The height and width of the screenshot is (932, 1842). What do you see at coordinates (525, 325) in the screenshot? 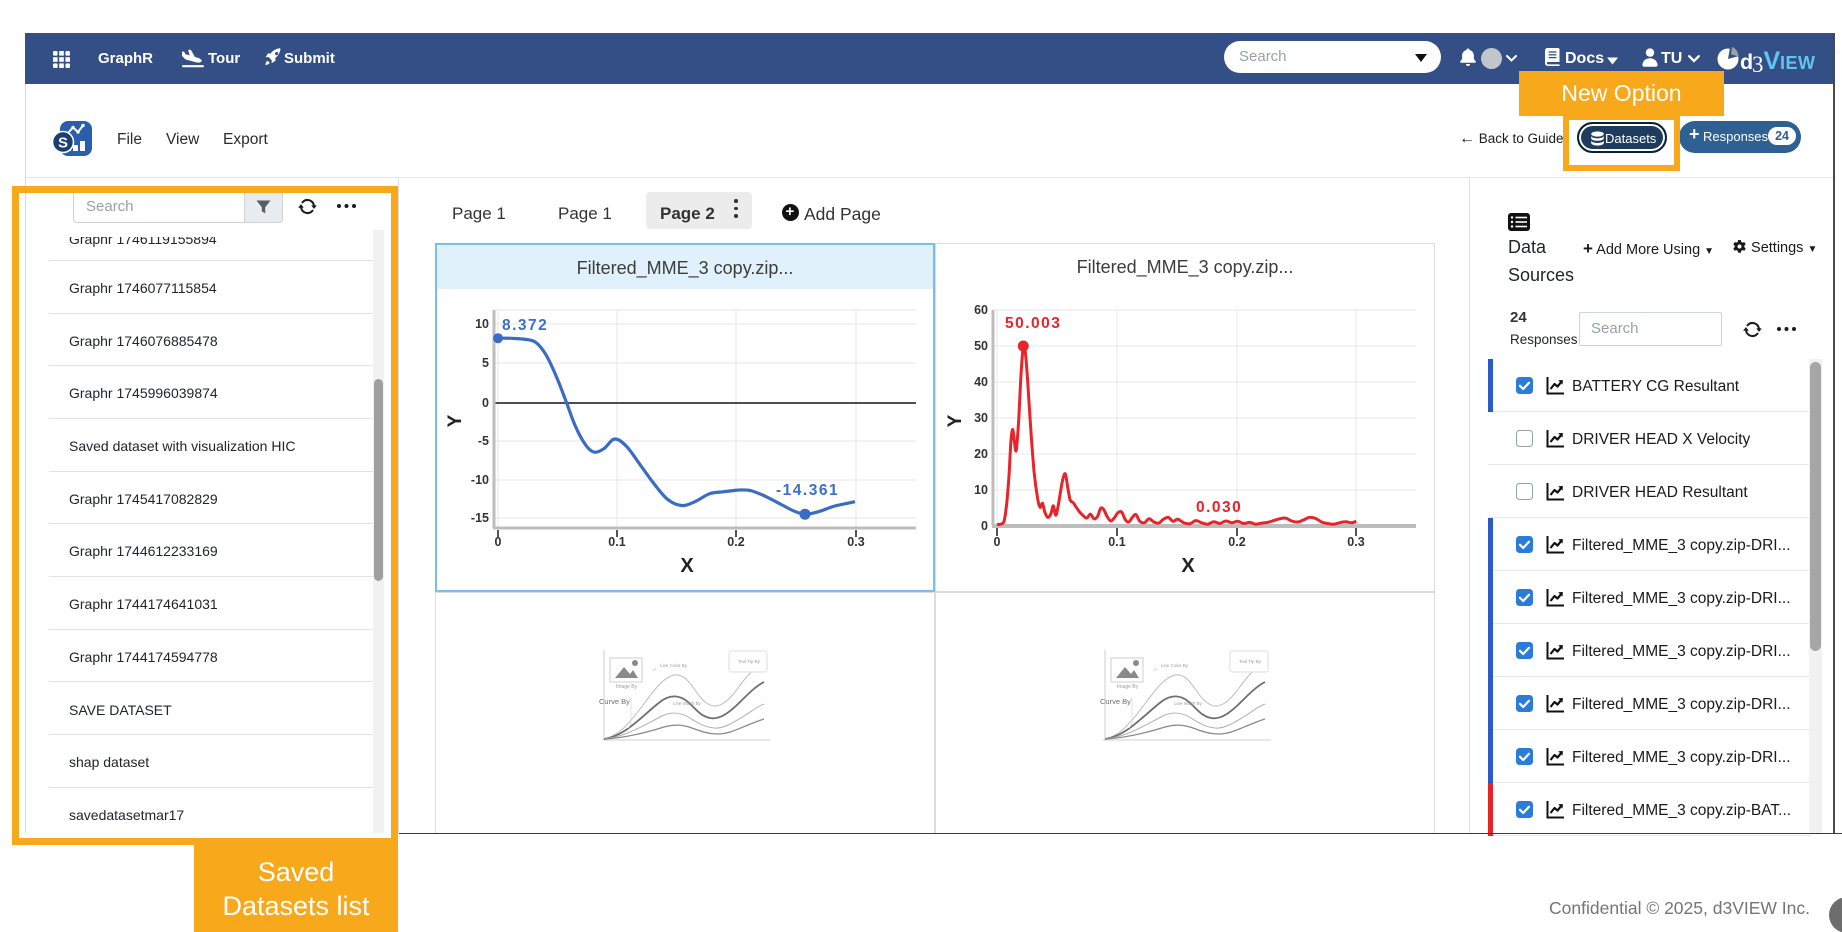
I see `svg-text: 8.372` at bounding box center [525, 325].